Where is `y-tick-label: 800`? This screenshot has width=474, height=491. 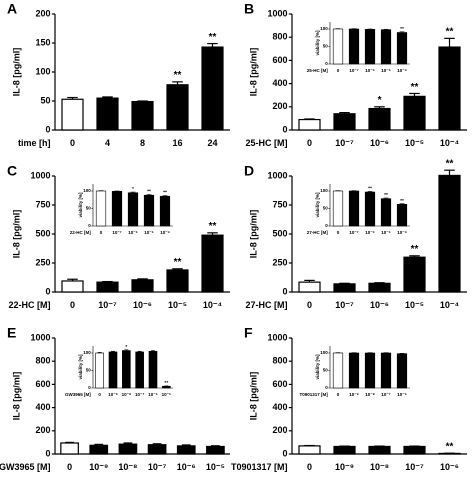
y-tick-label: 800 is located at coordinates (279, 361).